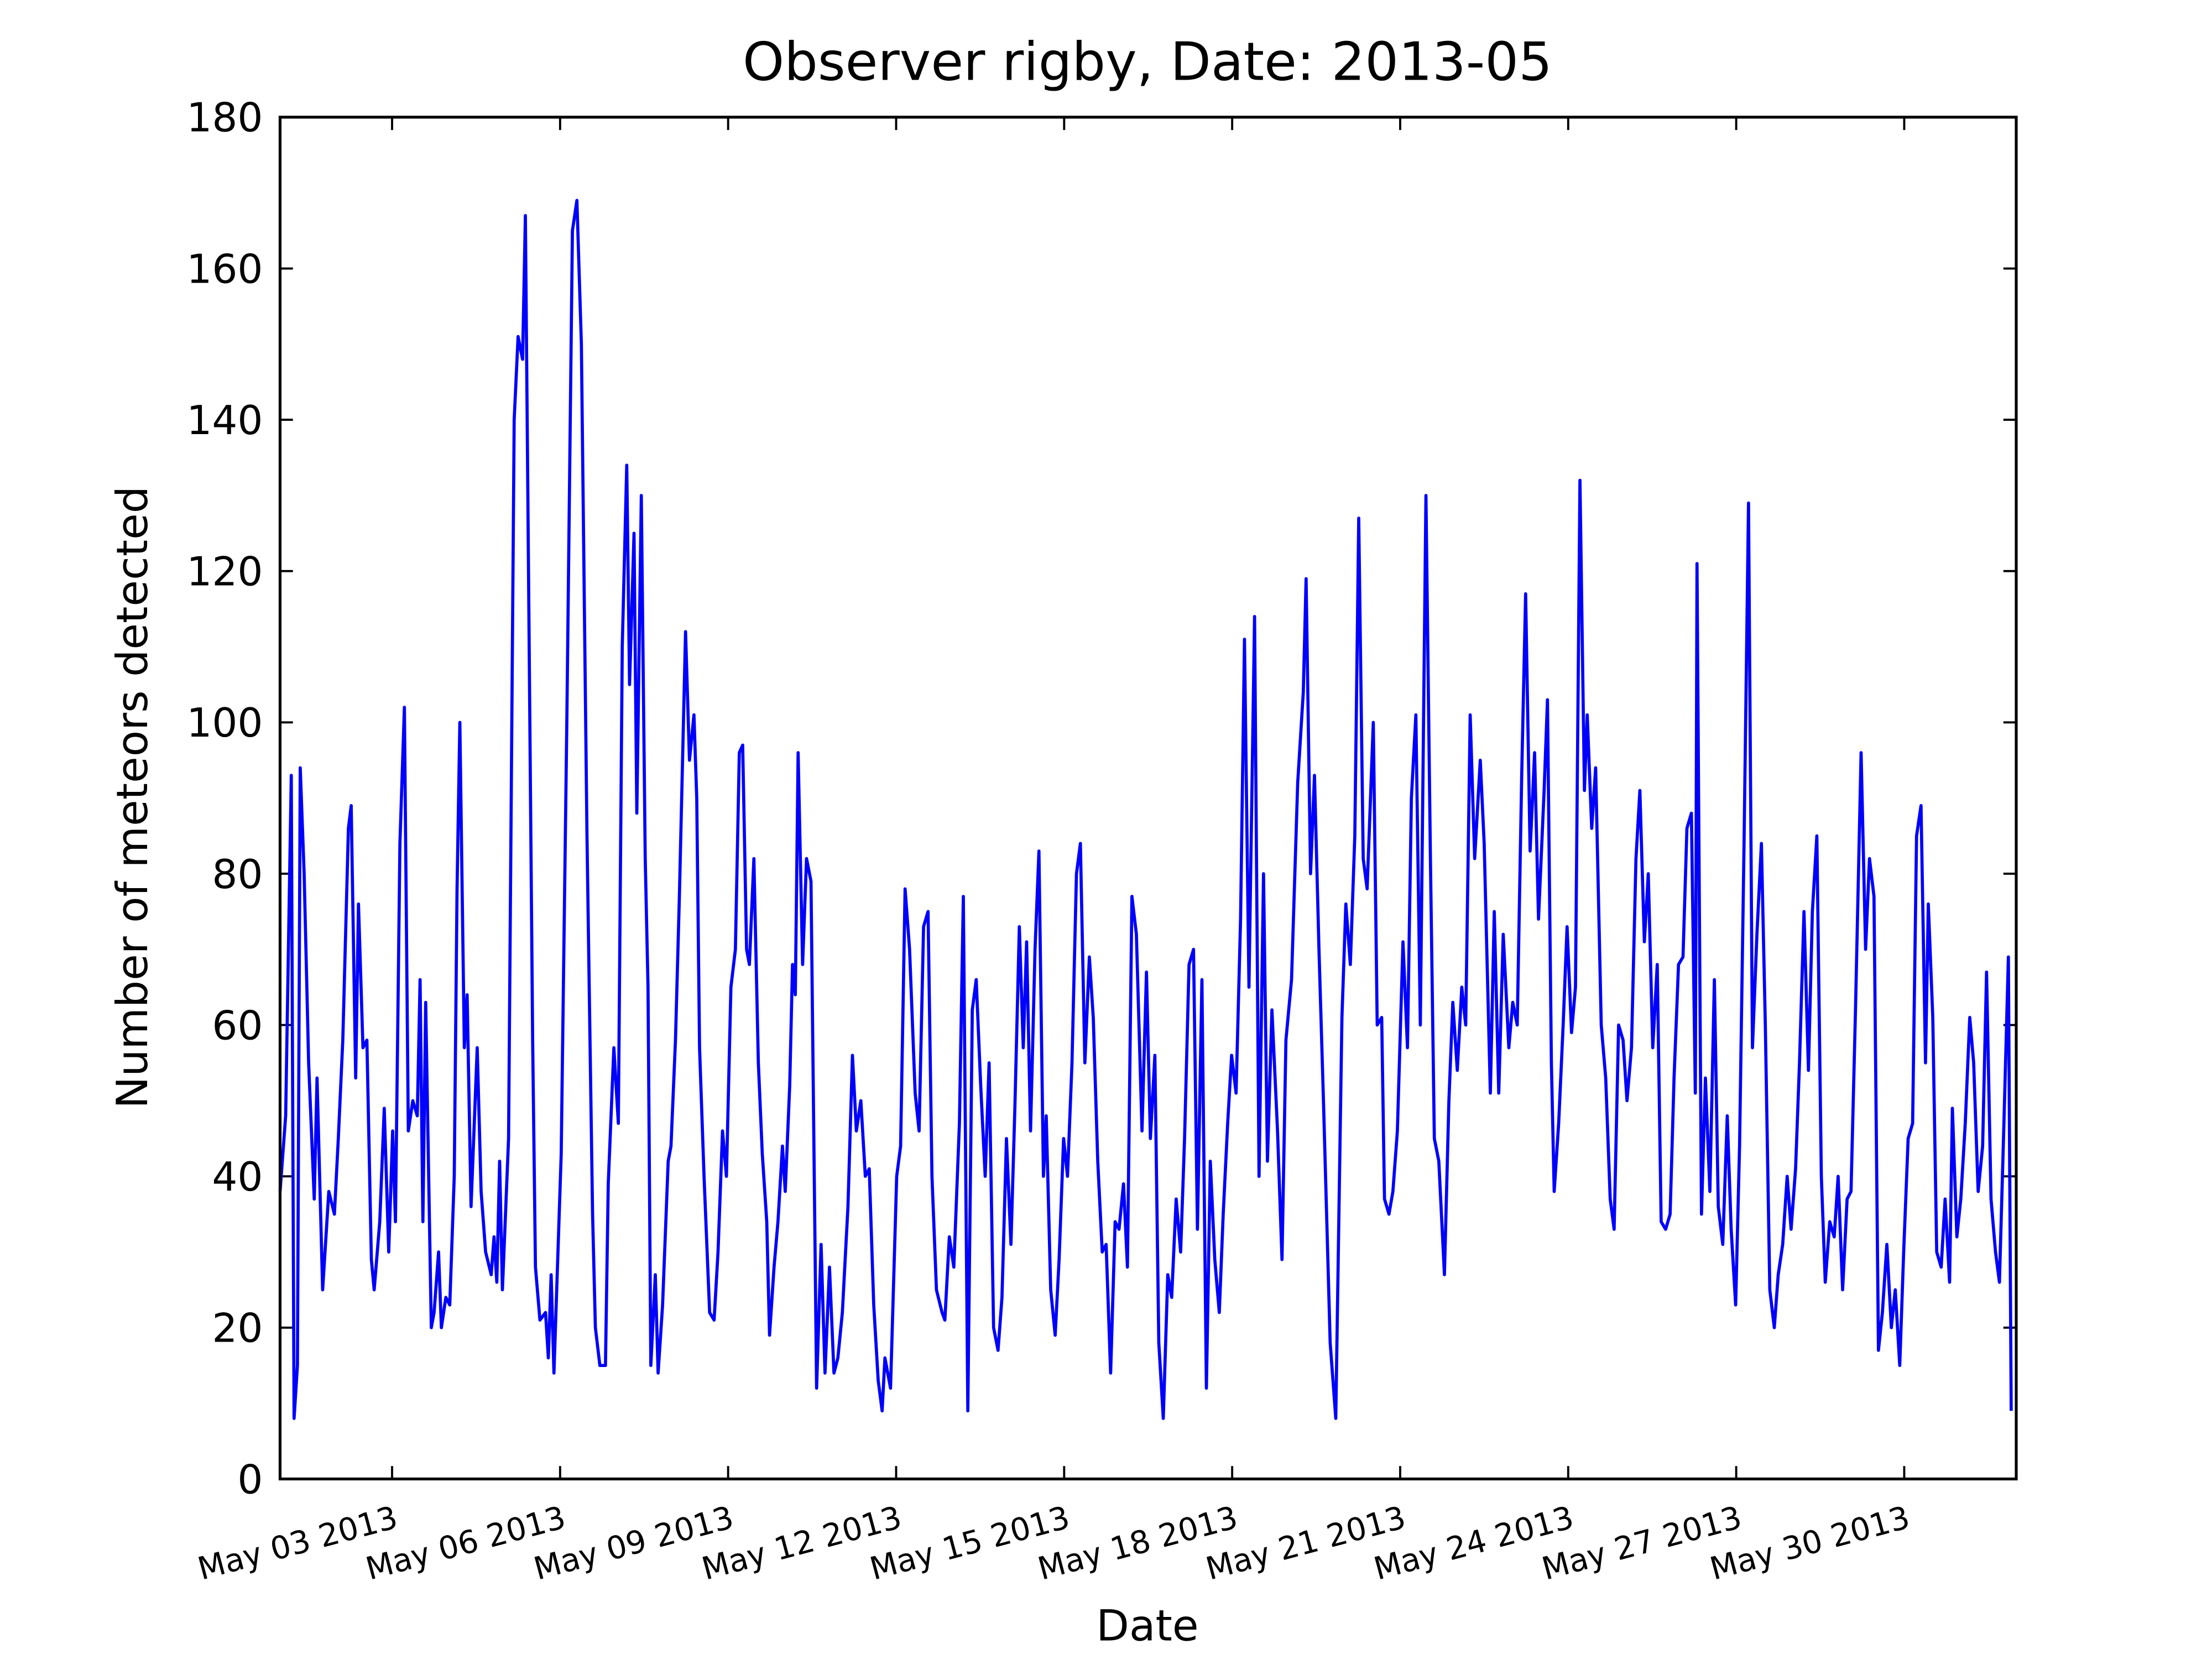 The height and width of the screenshot is (1659, 2212). What do you see at coordinates (1147, 62) in the screenshot?
I see `chart-title: Observer rigby, Date: 2013-05` at bounding box center [1147, 62].